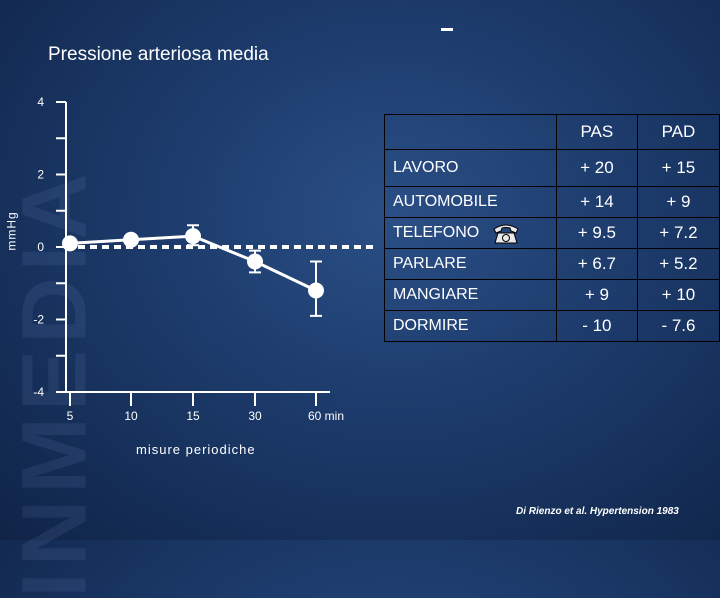  Describe the element at coordinates (596, 233) in the screenshot. I see `row-pas: + 9.5` at that location.